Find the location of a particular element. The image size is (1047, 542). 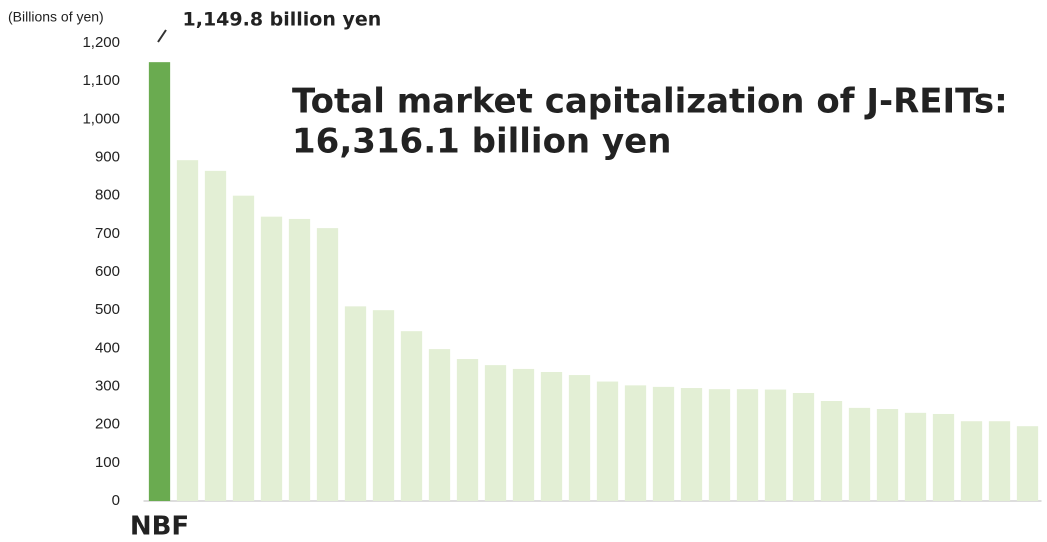

y-tick-label: 1,000 is located at coordinates (101, 118).